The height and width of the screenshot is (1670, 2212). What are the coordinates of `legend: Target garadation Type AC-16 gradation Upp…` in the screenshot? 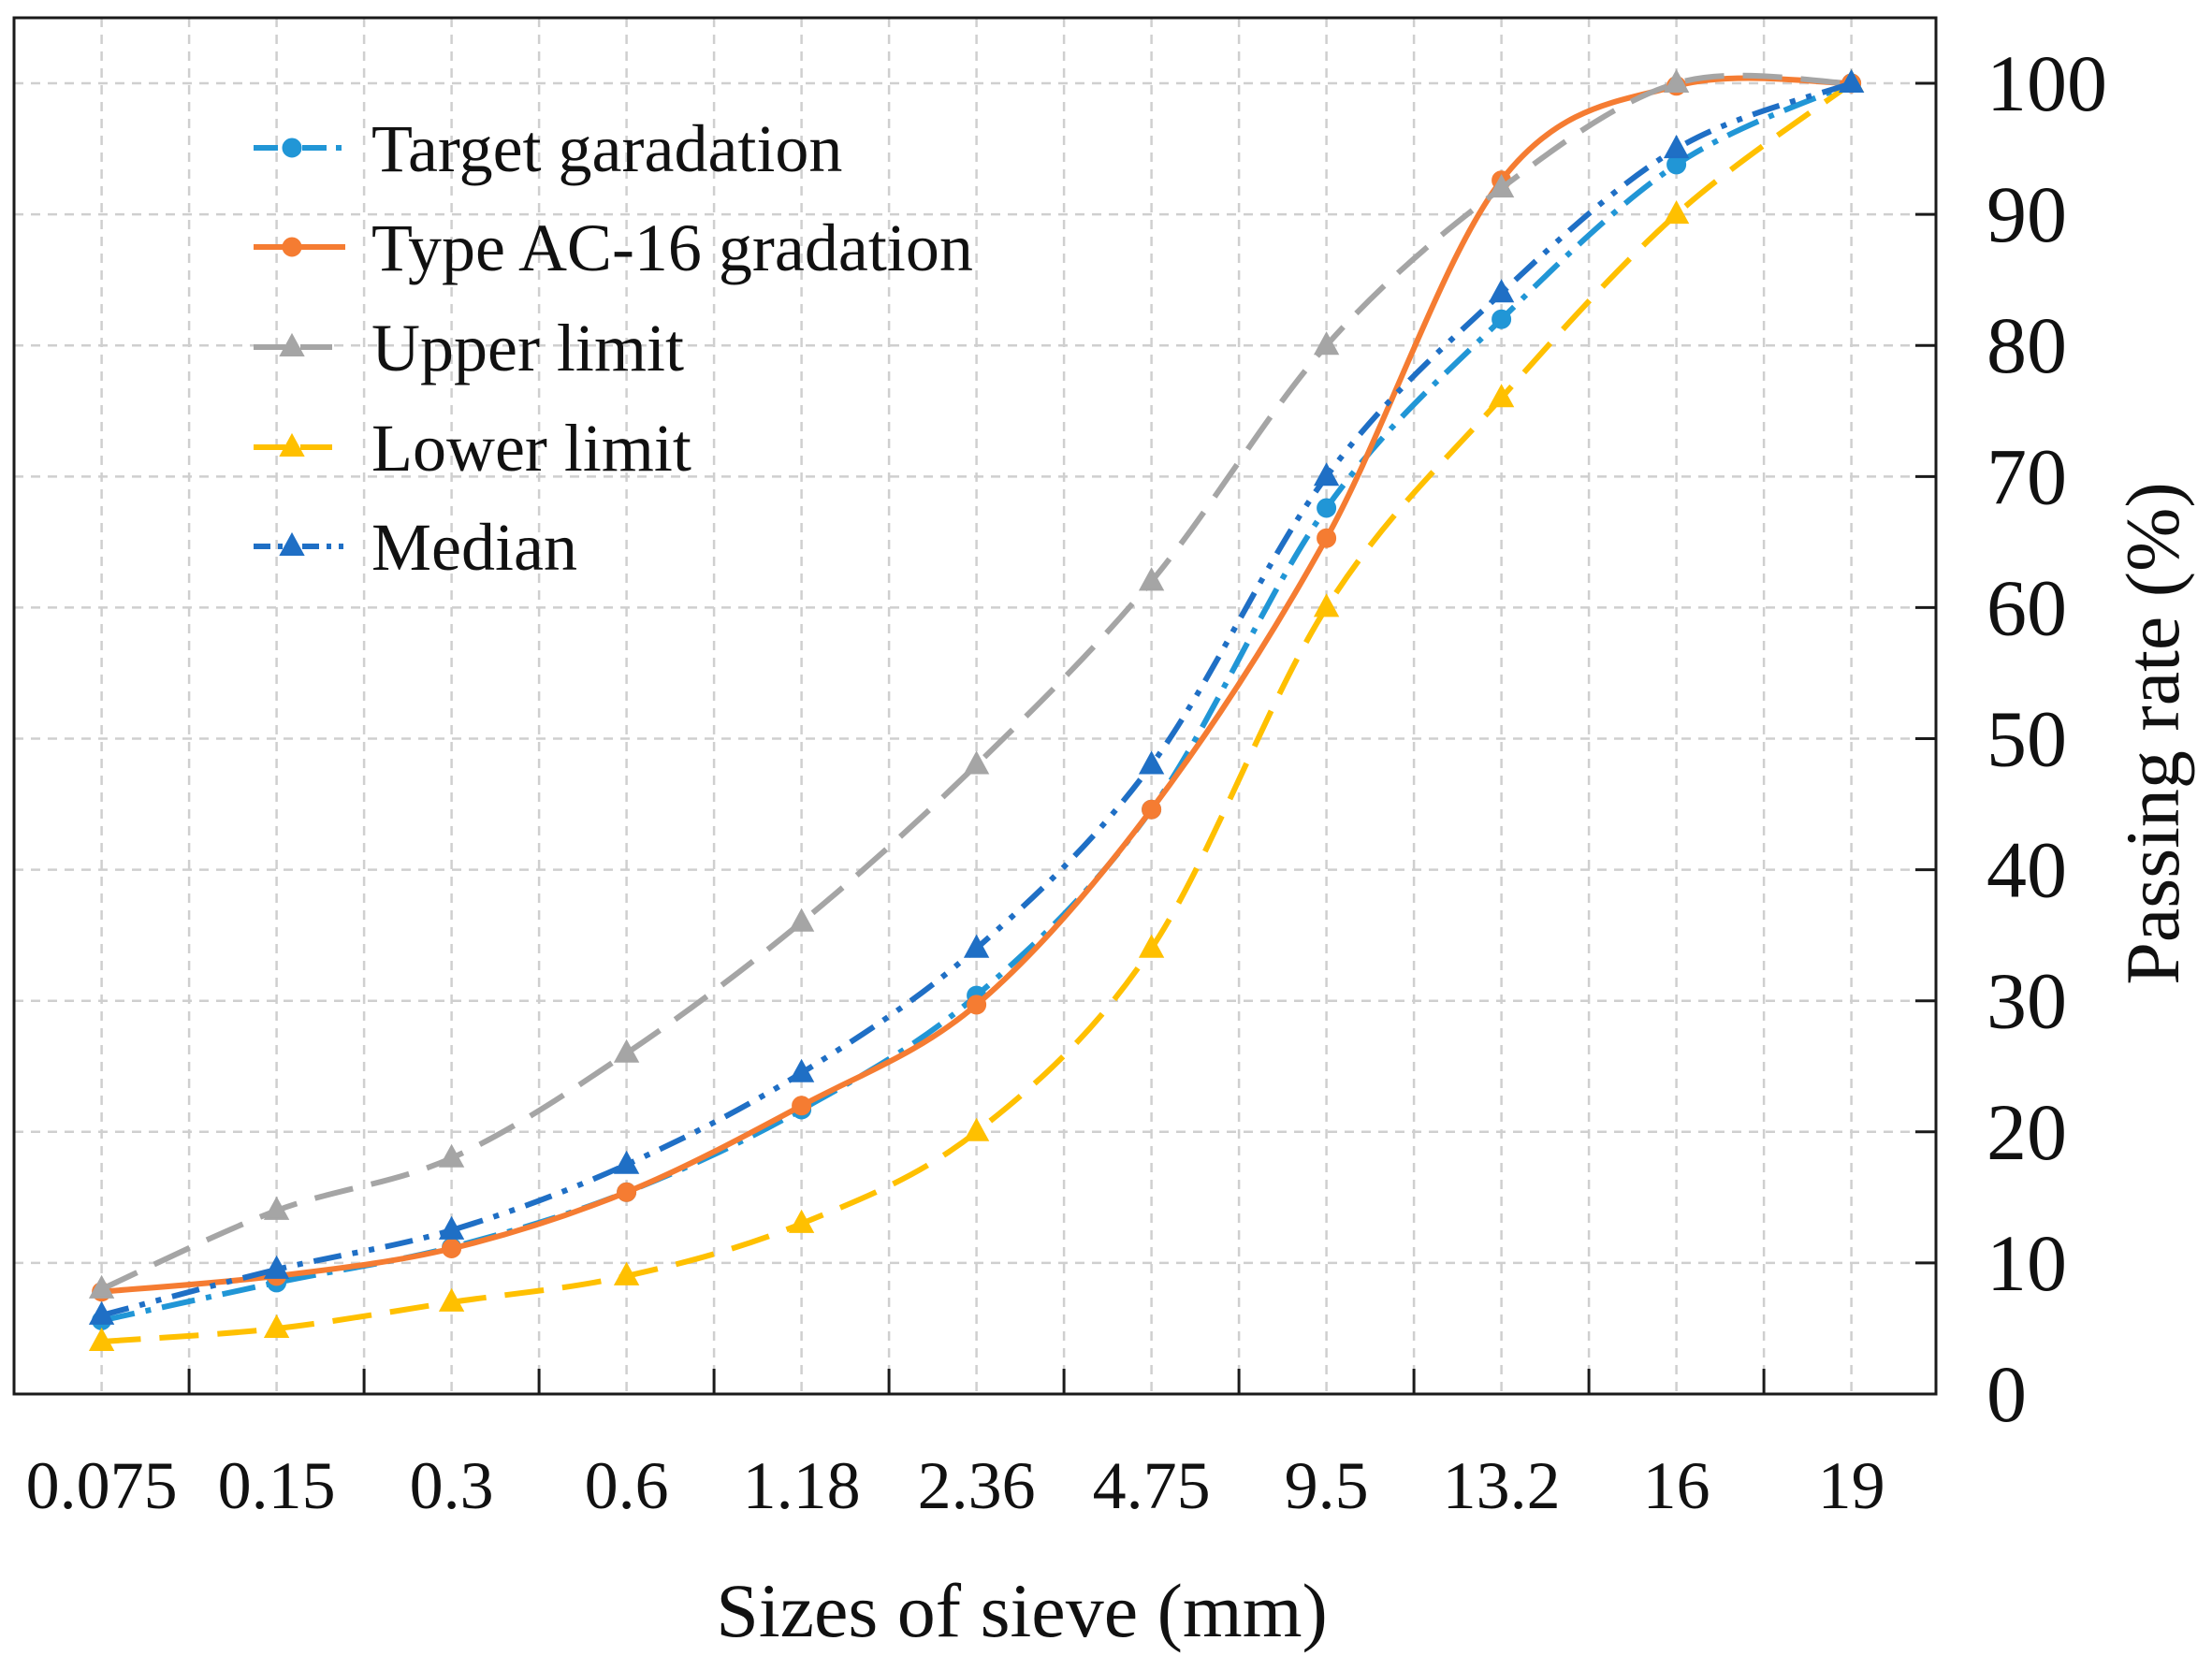 It's located at (613, 348).